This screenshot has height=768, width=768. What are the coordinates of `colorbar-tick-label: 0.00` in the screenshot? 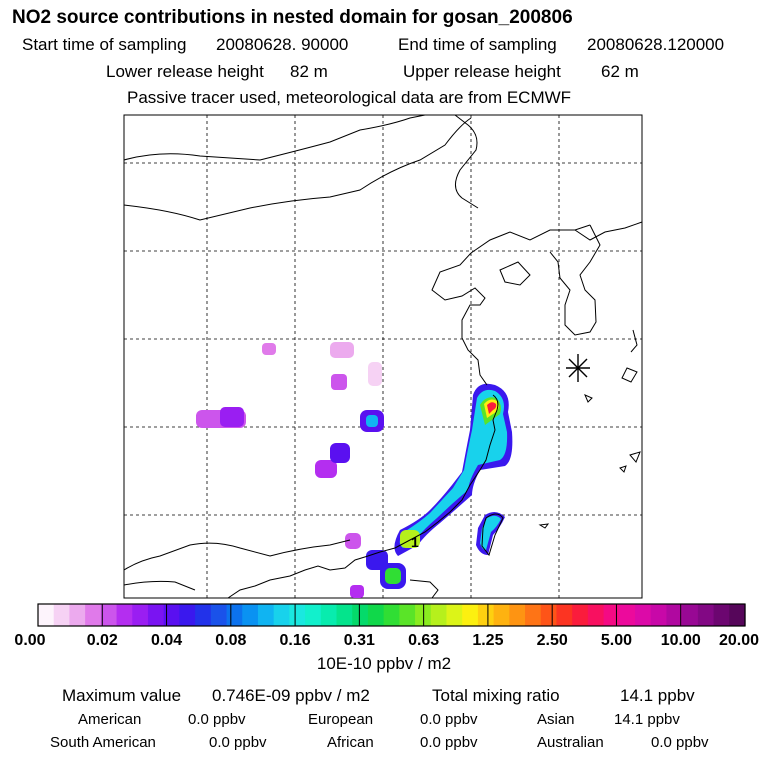 It's located at (29, 640).